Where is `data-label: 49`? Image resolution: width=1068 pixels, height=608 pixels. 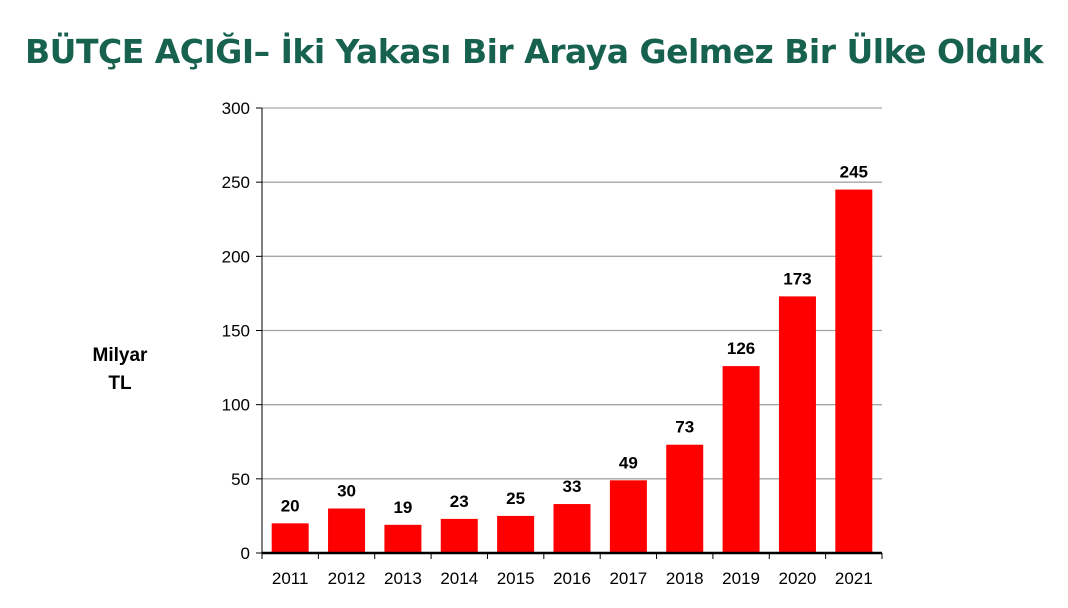
data-label: 49 is located at coordinates (628, 462).